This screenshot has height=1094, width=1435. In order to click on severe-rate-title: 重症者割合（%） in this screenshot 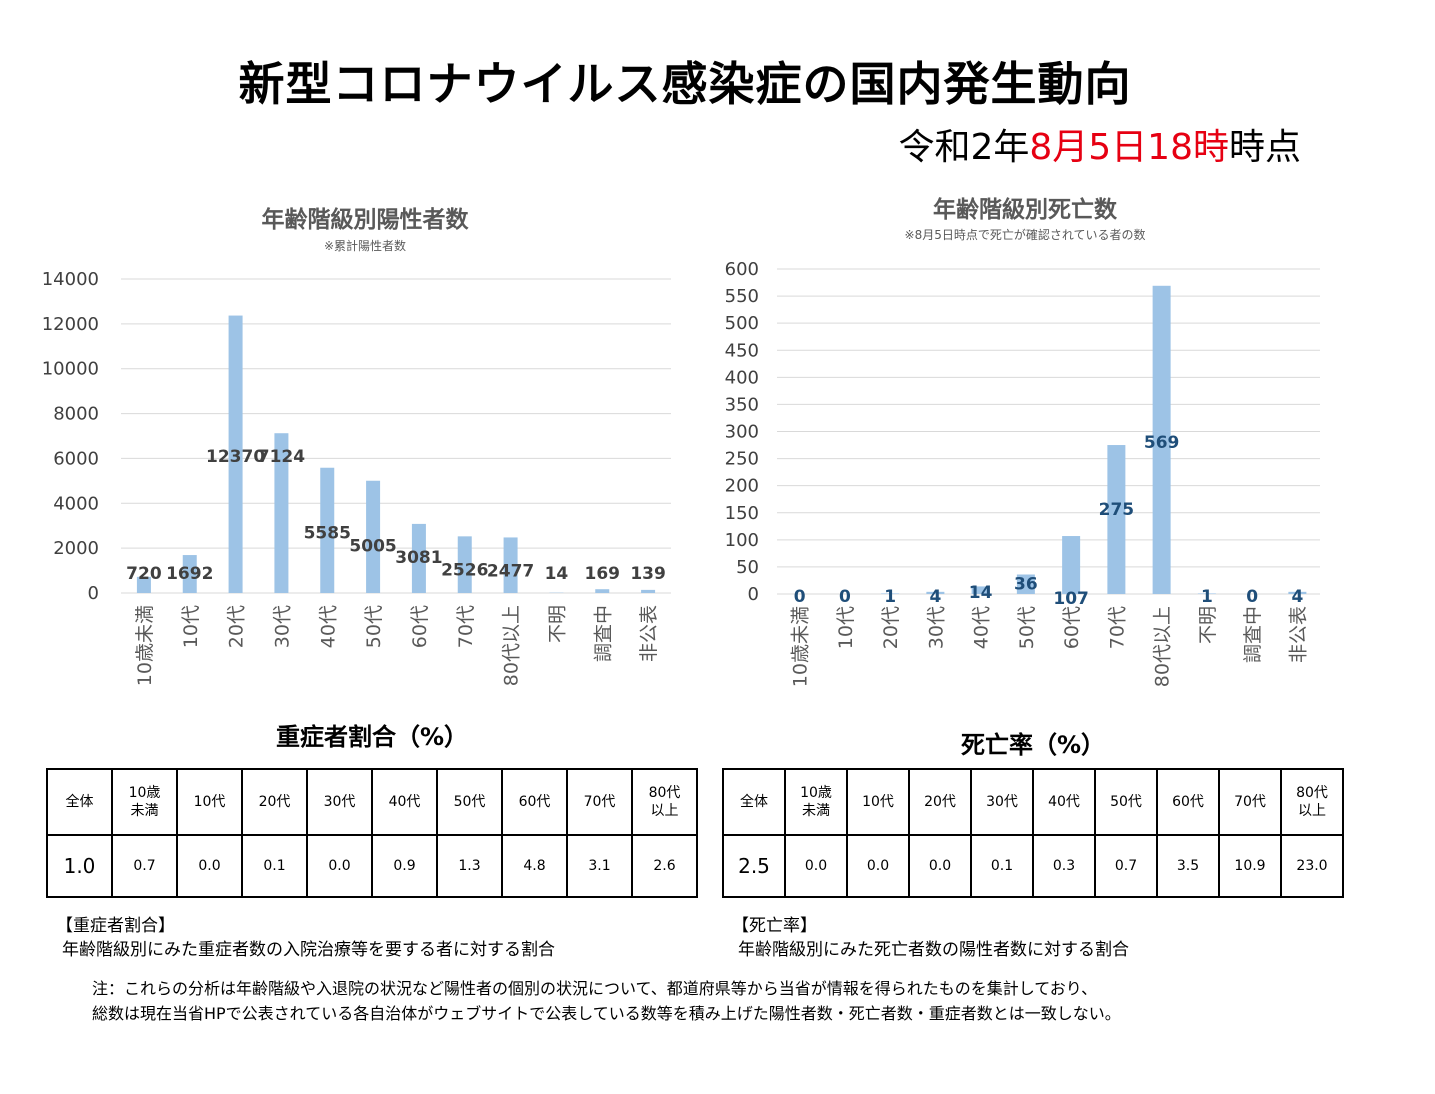, I will do `click(372, 737)`.